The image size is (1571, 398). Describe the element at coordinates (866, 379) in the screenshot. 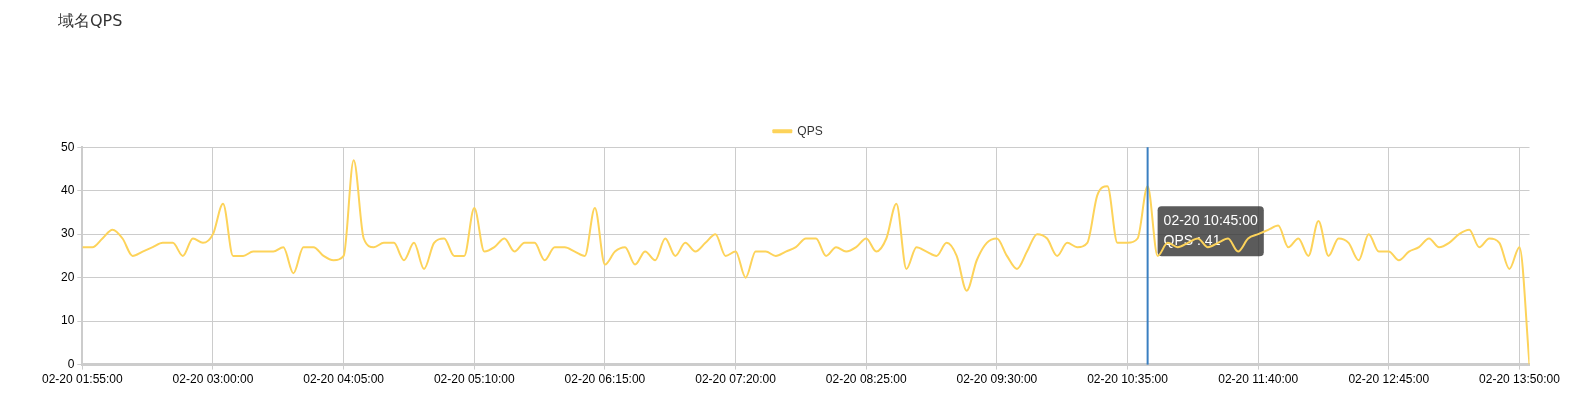

I see `x-tick-label: 02-20 08:25:00` at that location.